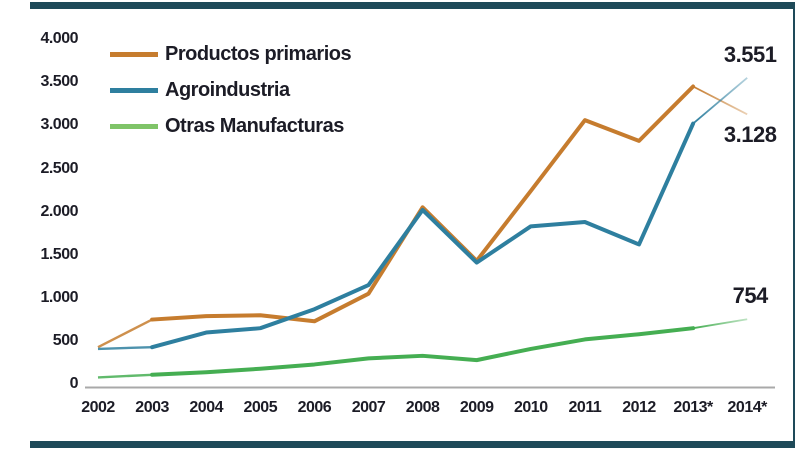 The image size is (800, 449). Describe the element at coordinates (206, 407) in the screenshot. I see `x-axis-label: 2004` at that location.